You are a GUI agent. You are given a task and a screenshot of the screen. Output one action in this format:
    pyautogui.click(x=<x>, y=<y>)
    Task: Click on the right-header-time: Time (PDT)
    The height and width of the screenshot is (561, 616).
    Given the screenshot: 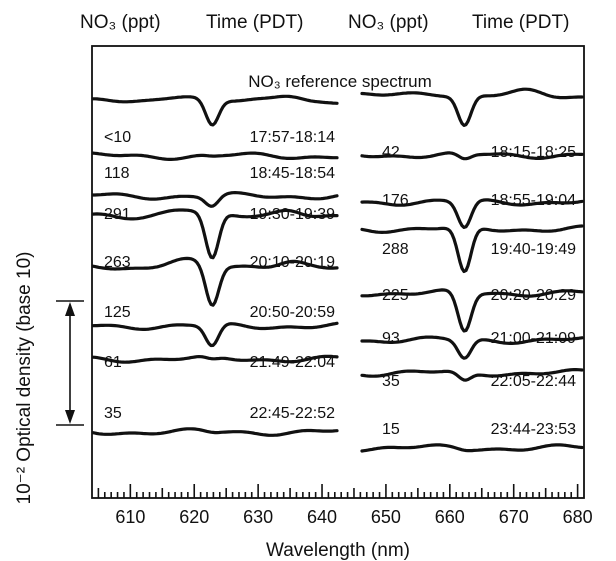 What is the action you would take?
    pyautogui.click(x=520, y=22)
    